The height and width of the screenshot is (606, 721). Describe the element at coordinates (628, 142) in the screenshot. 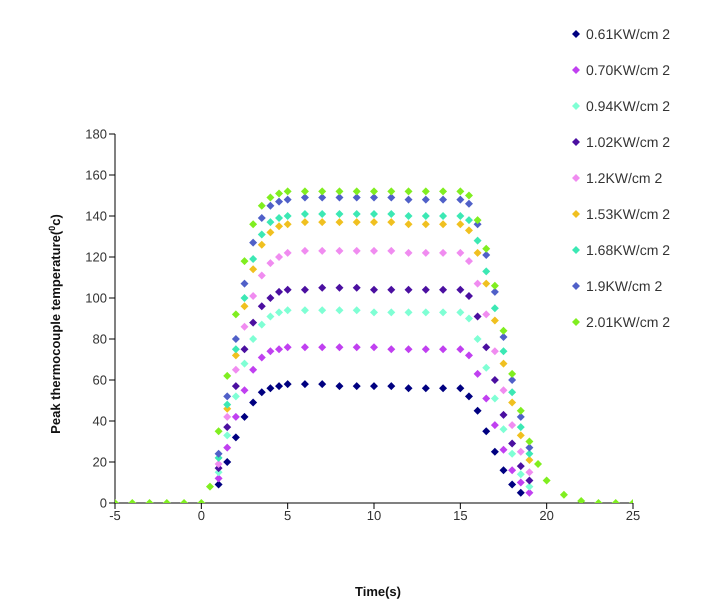

I see `legend-label: 1.02KW/cm 2` at that location.